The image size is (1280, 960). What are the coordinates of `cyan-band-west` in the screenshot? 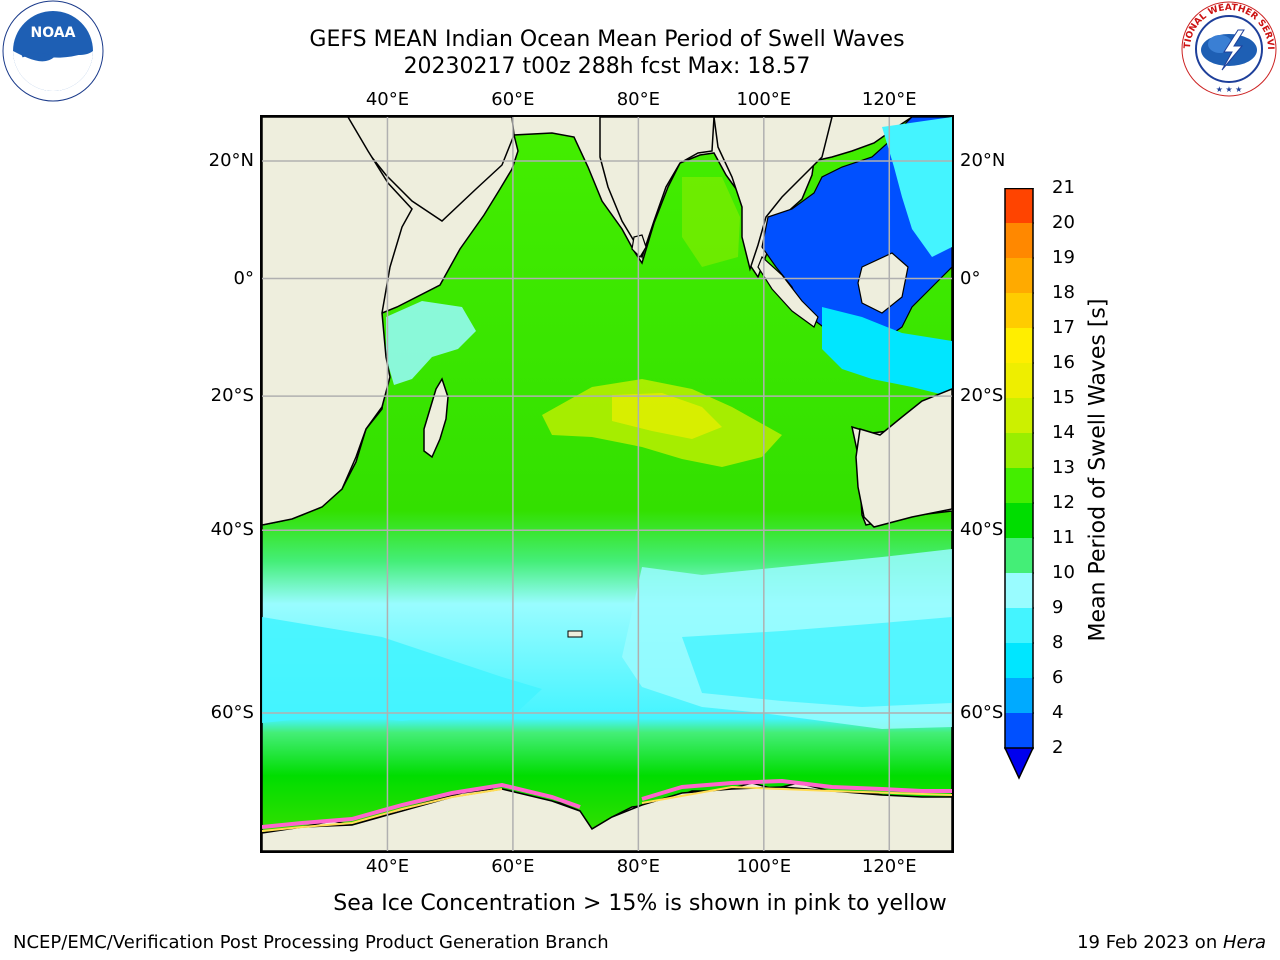 It's located at (402, 670).